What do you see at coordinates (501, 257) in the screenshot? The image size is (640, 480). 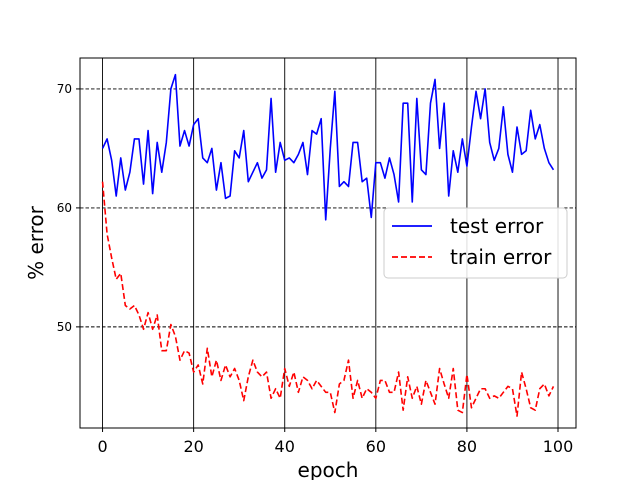 I see `legend-label: train error` at bounding box center [501, 257].